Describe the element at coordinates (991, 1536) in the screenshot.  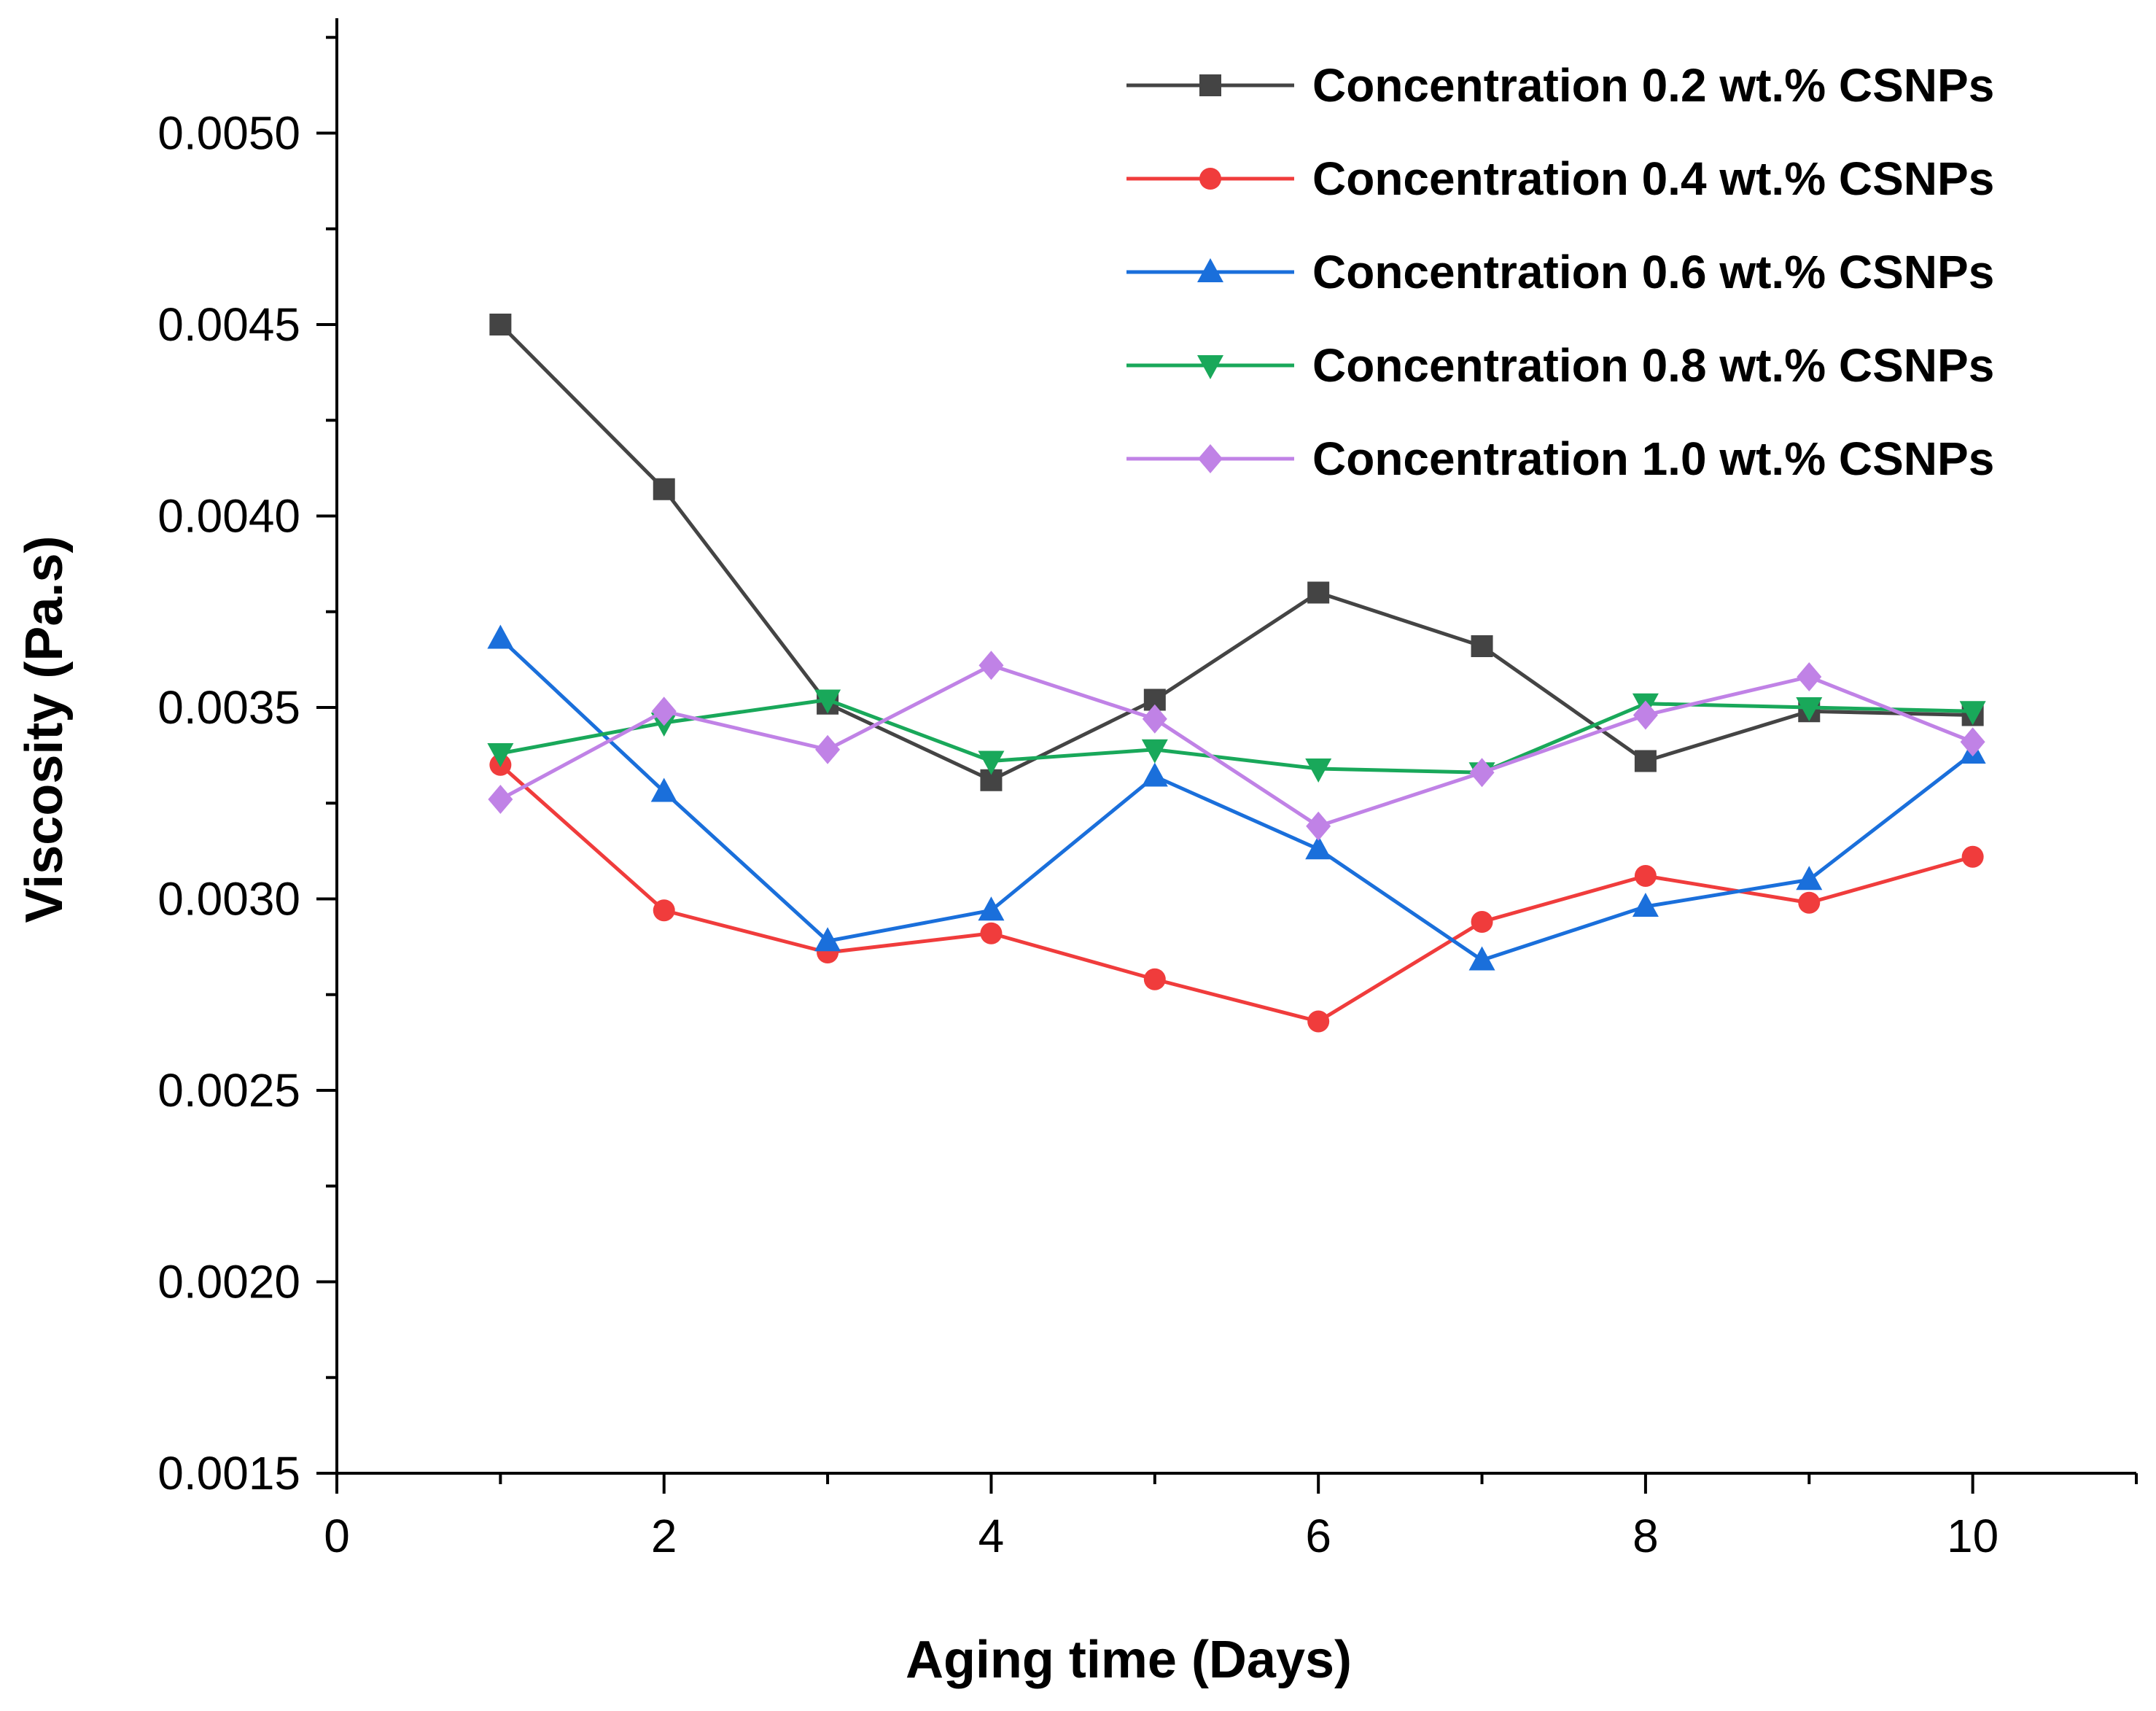
I see `x-tick-label: 4` at that location.